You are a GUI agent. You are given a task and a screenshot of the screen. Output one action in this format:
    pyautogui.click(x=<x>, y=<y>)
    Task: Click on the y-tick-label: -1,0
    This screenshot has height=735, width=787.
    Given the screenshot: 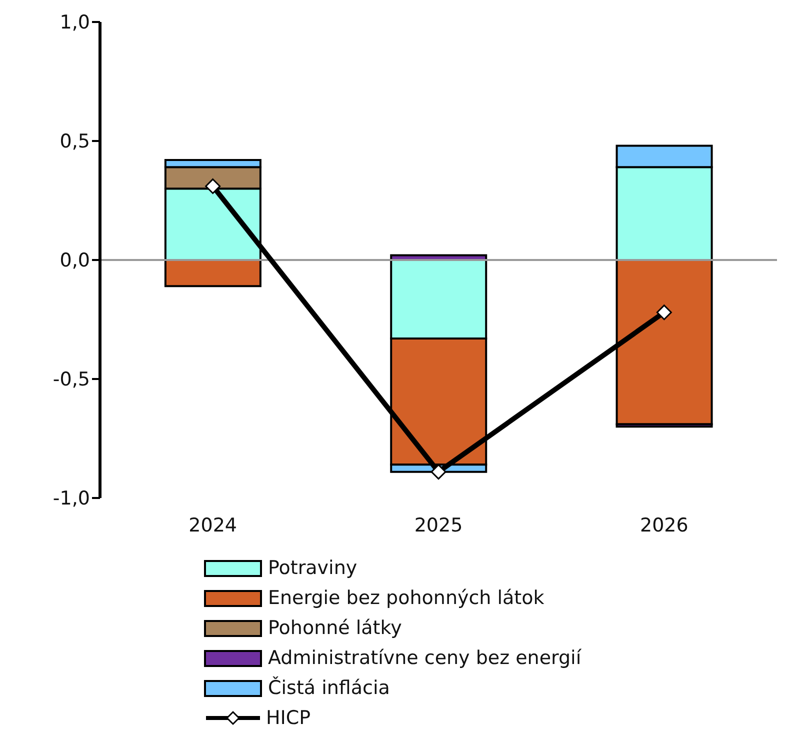 What is the action you would take?
    pyautogui.click(x=71, y=499)
    